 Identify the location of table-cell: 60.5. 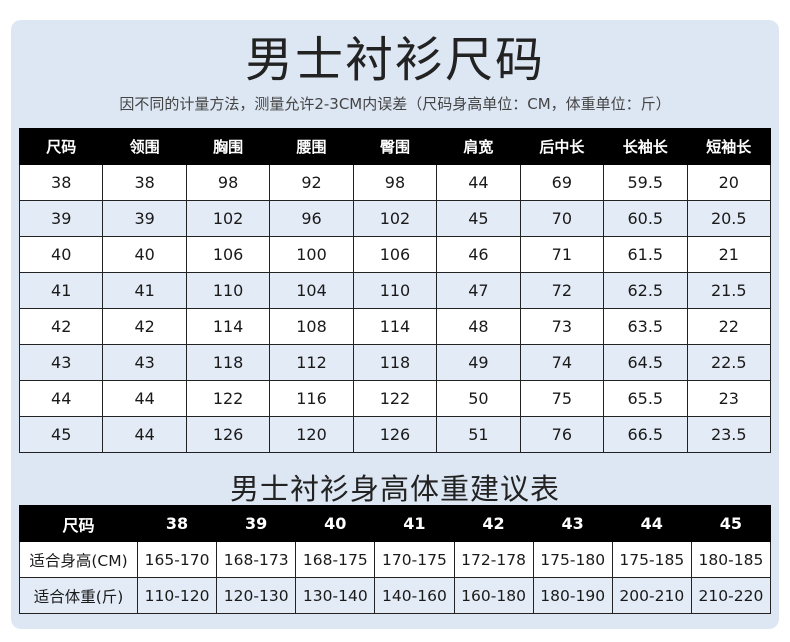
(645, 218).